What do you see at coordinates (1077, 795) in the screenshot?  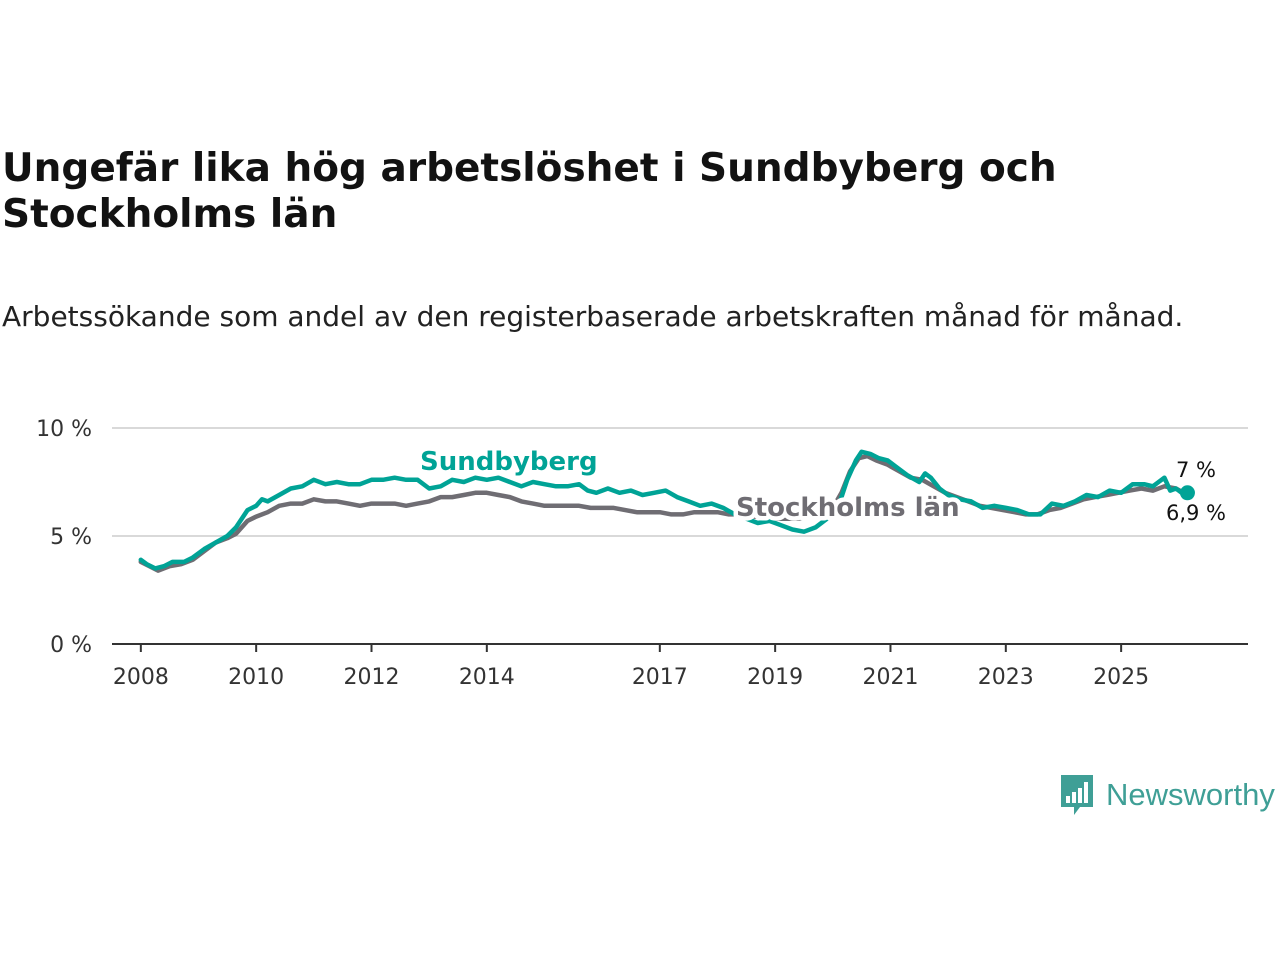 I see `newsworthy-logo-icon` at bounding box center [1077, 795].